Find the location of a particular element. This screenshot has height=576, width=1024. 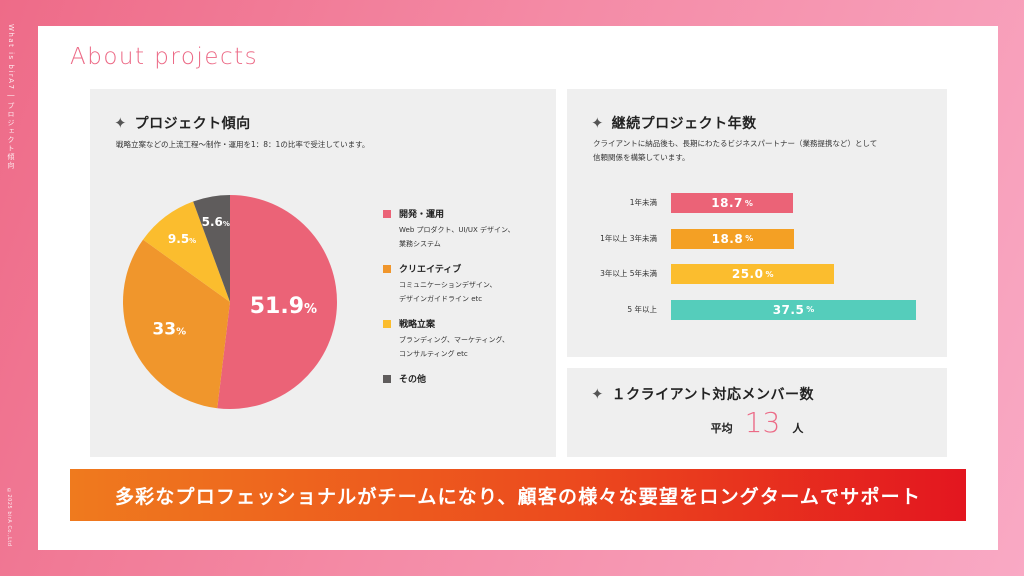

bar-row-1: 1年未満 18.7% is located at coordinates (757, 203).